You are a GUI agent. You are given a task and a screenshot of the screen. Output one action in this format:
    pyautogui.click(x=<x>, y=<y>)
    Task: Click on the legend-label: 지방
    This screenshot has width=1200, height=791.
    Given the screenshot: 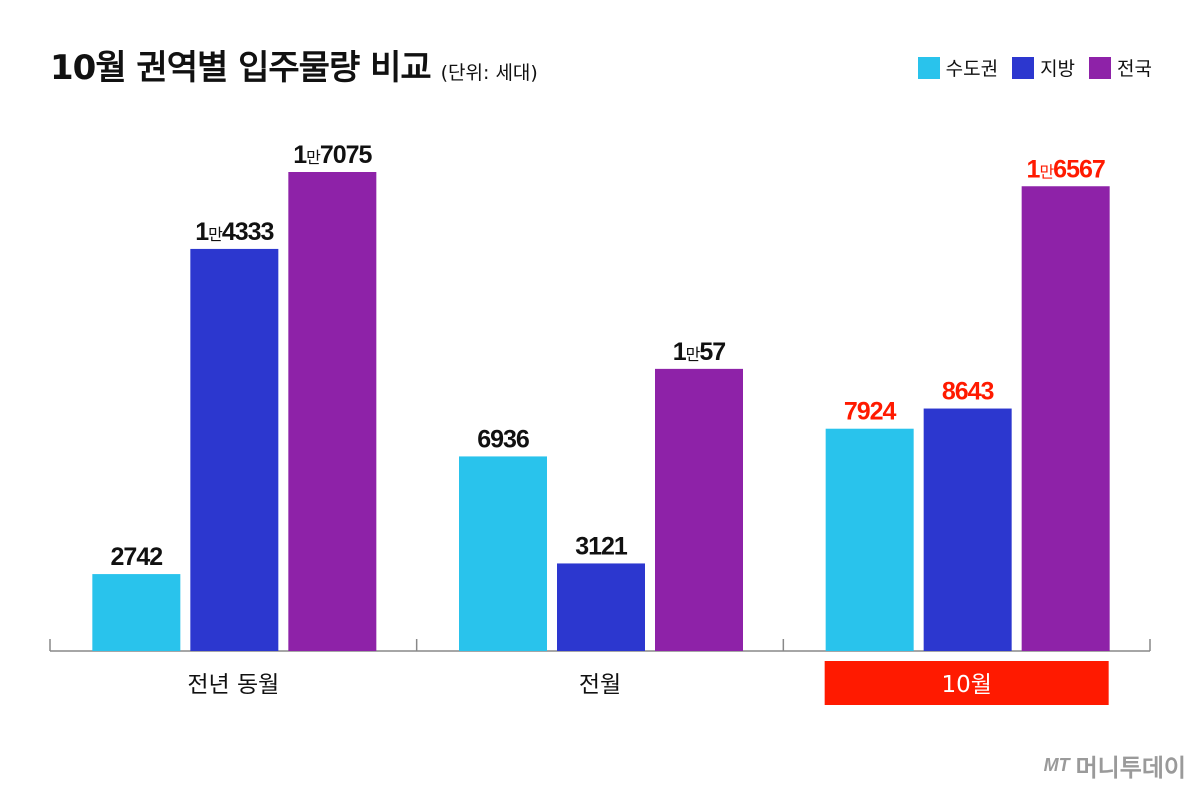 What is the action you would take?
    pyautogui.click(x=1058, y=69)
    